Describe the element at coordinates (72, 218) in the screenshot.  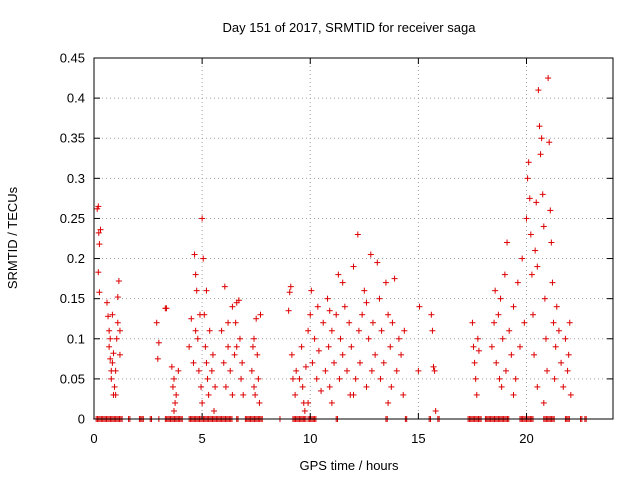
I see `y-tick-label: 0.25` at that location.